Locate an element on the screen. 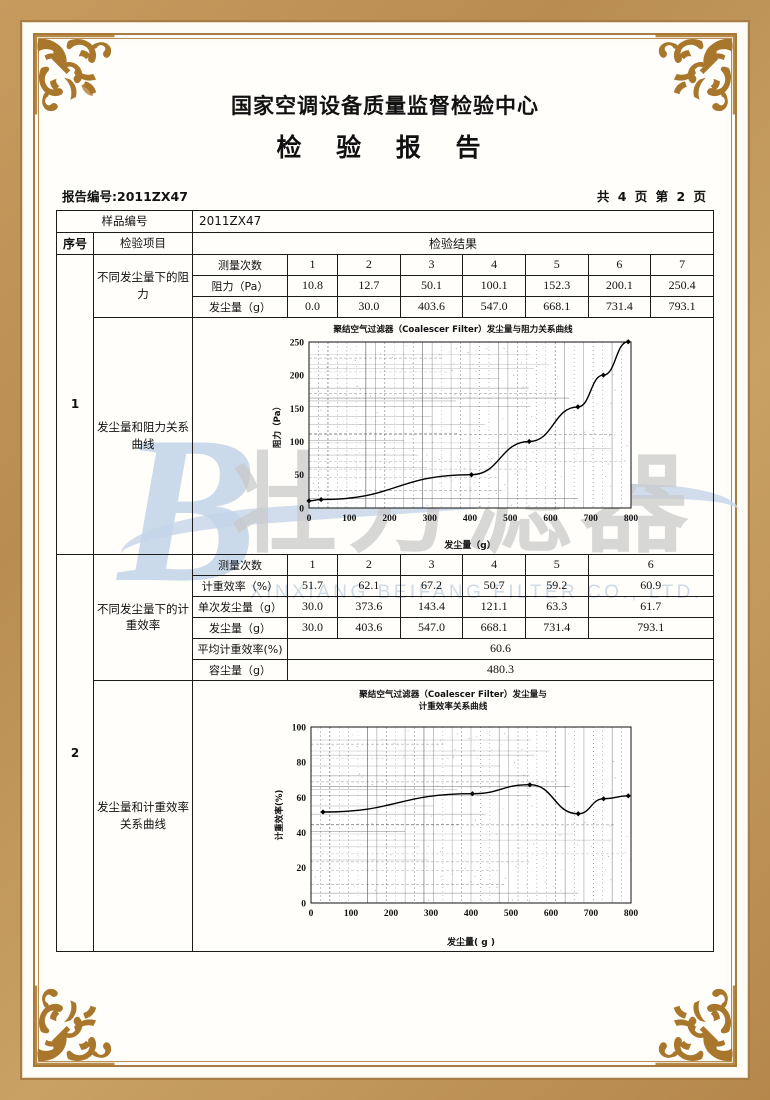 The width and height of the screenshot is (770, 1100). s2-avg-label: 平均计重效率(%) is located at coordinates (240, 648).